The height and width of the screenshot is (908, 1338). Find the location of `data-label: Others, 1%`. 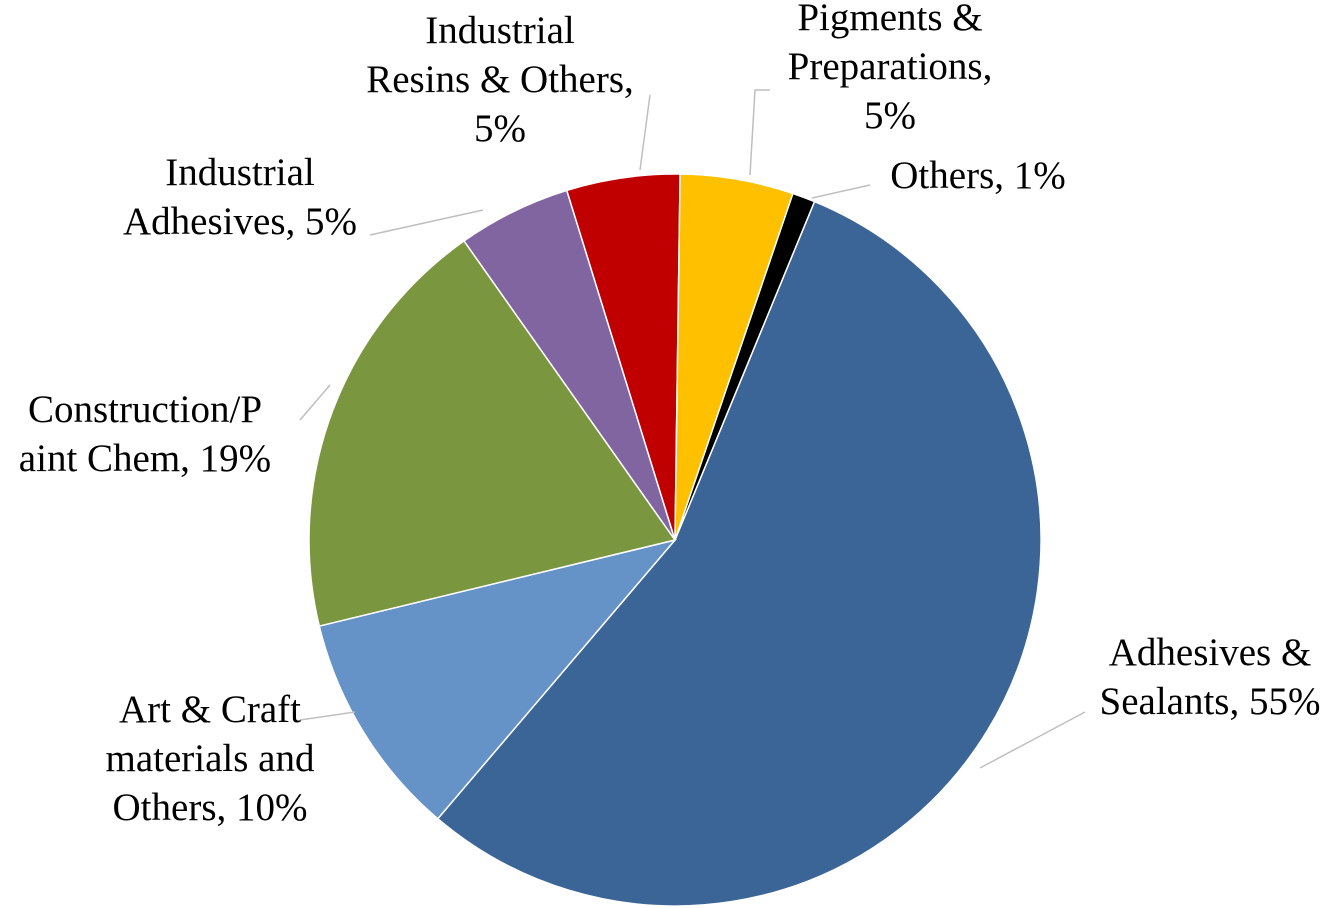

data-label: Others, 1% is located at coordinates (977, 175).